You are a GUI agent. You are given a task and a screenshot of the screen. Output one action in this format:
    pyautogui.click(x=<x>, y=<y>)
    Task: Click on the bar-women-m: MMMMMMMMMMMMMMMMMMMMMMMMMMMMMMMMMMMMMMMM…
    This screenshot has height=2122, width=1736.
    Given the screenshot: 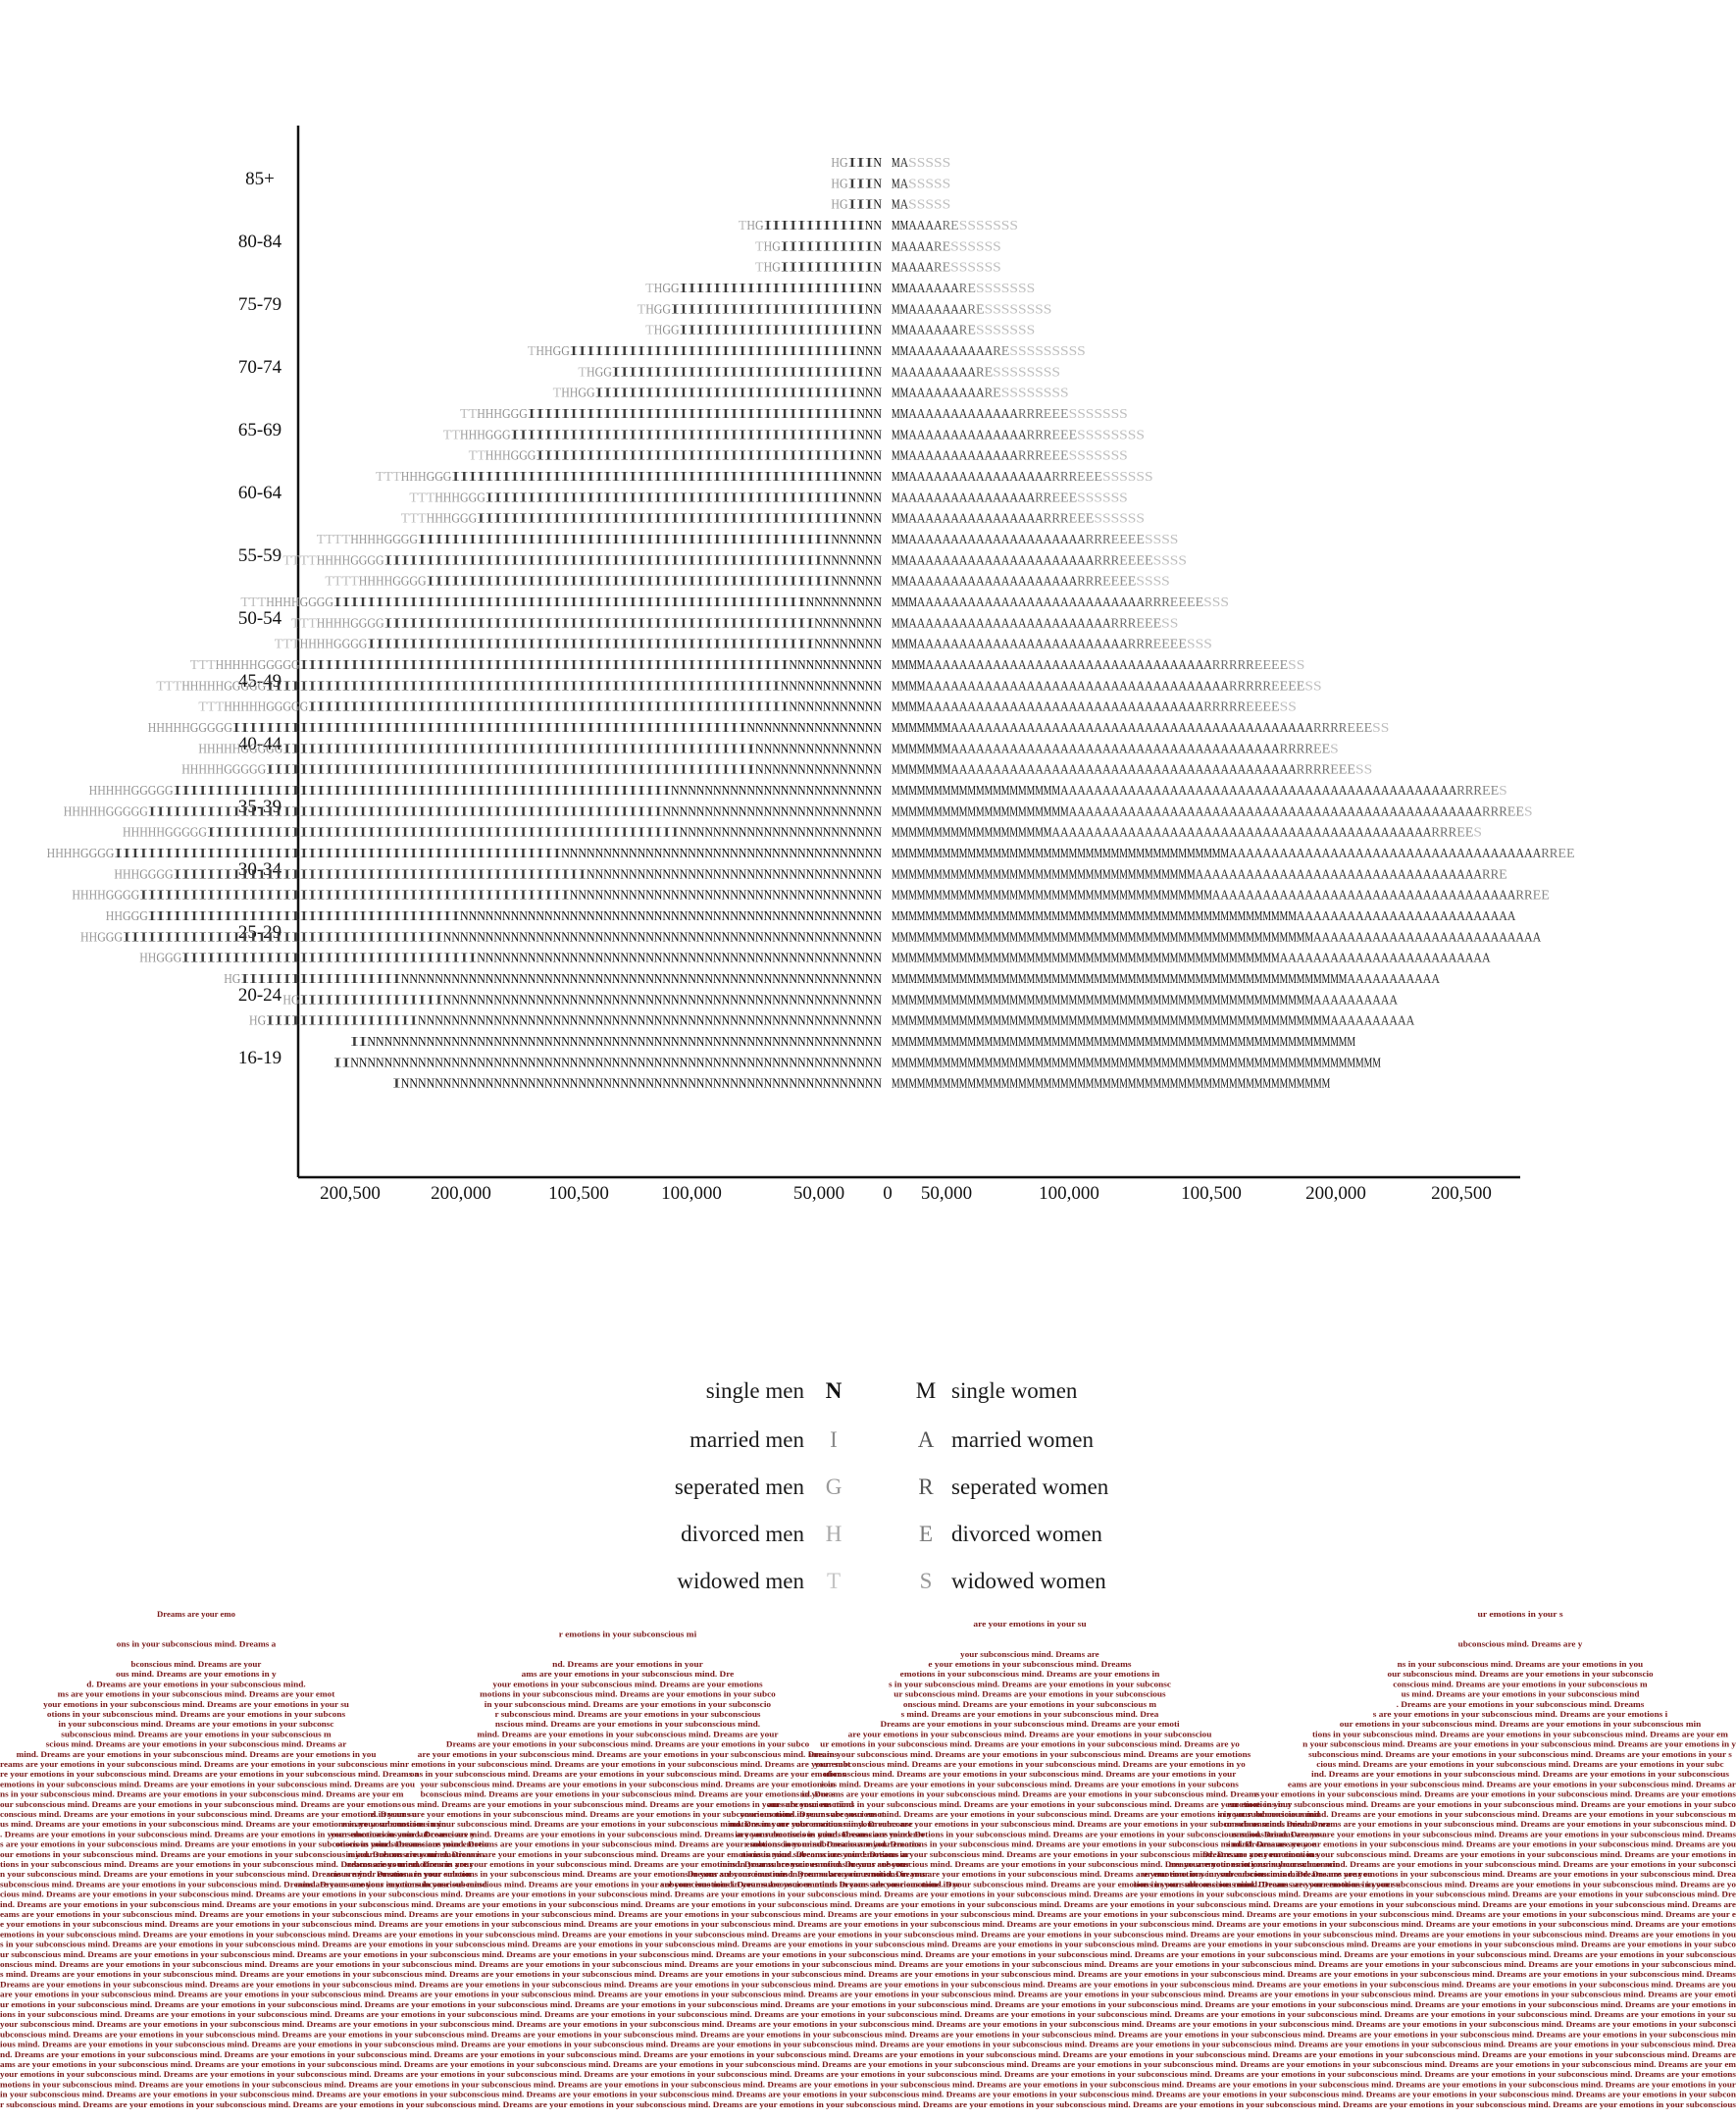 What is the action you would take?
    pyautogui.click(x=1102, y=1000)
    